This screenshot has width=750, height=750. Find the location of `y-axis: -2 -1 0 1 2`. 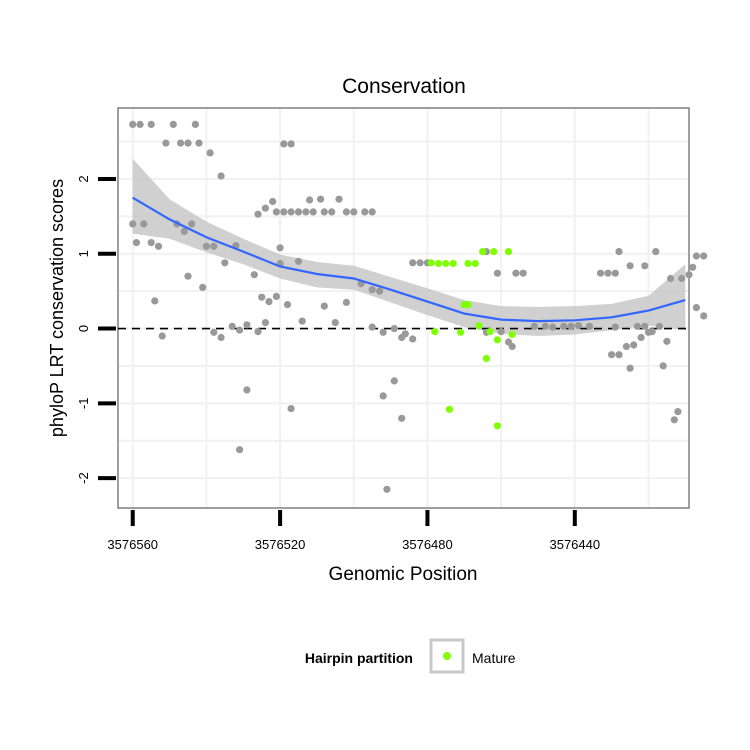

y-axis: -2 -1 0 1 2 is located at coordinates (96, 329).